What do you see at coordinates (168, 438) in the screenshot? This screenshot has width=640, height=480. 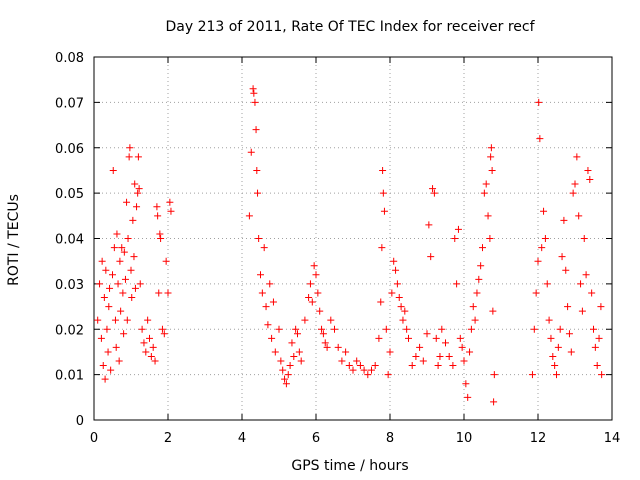 I see `x-tick-label: 2` at bounding box center [168, 438].